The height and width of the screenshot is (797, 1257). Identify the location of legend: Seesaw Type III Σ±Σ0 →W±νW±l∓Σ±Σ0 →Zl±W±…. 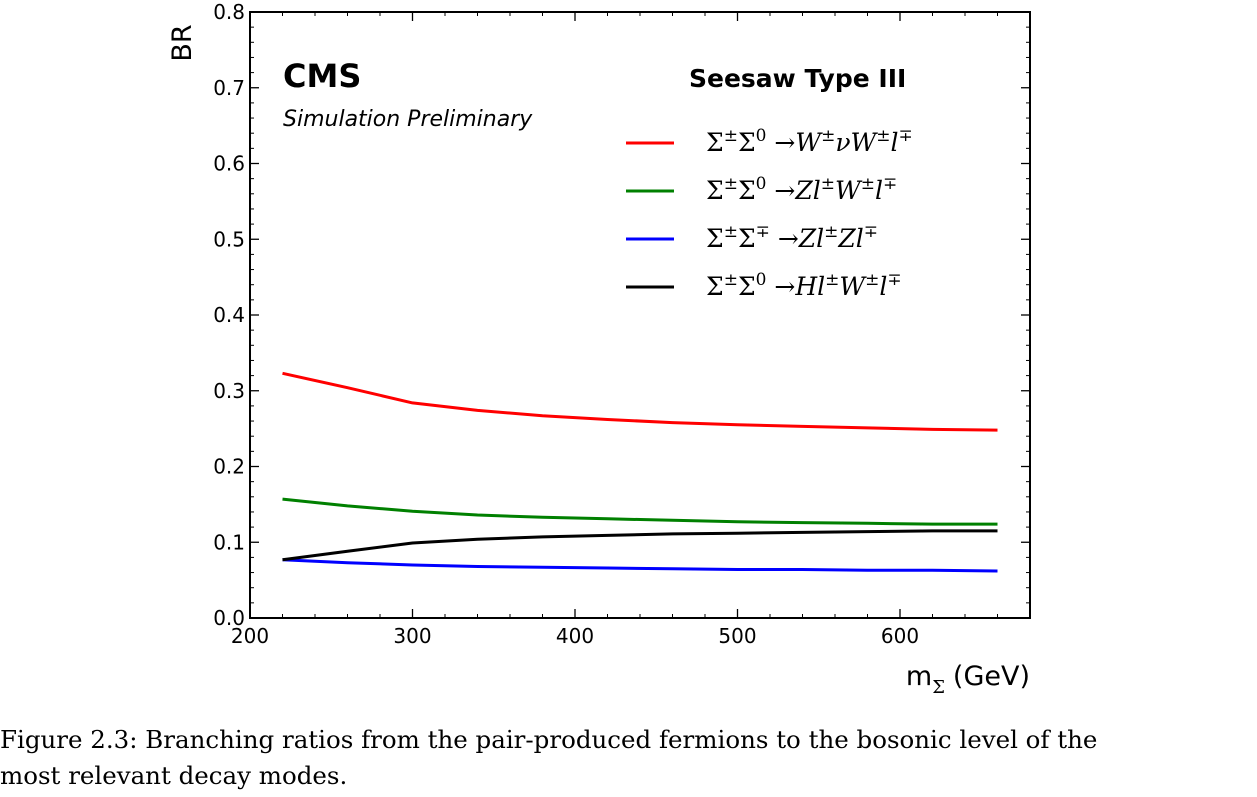
(769, 182).